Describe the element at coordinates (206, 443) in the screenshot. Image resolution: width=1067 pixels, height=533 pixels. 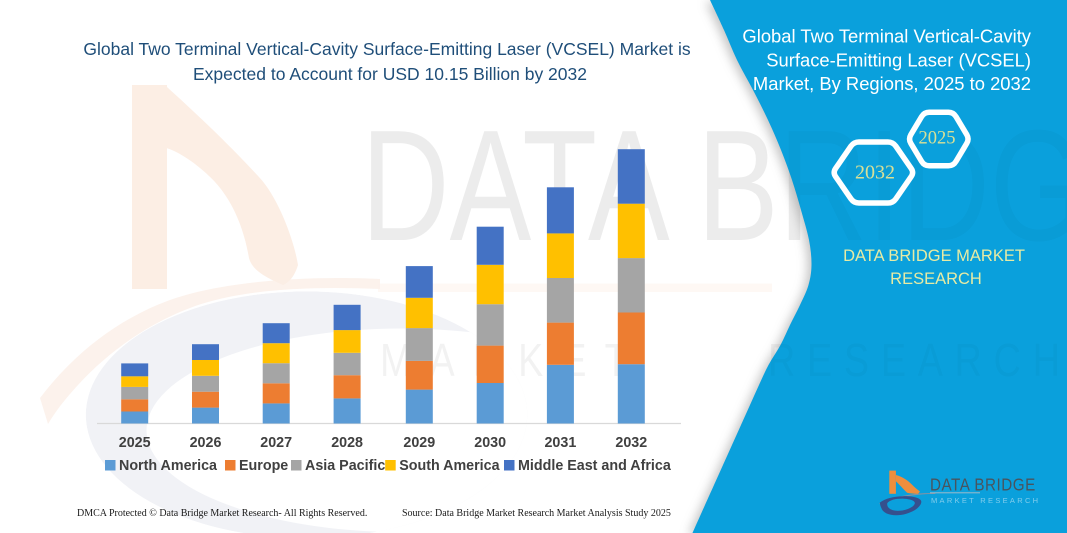
I see `svg-text: 2026` at that location.